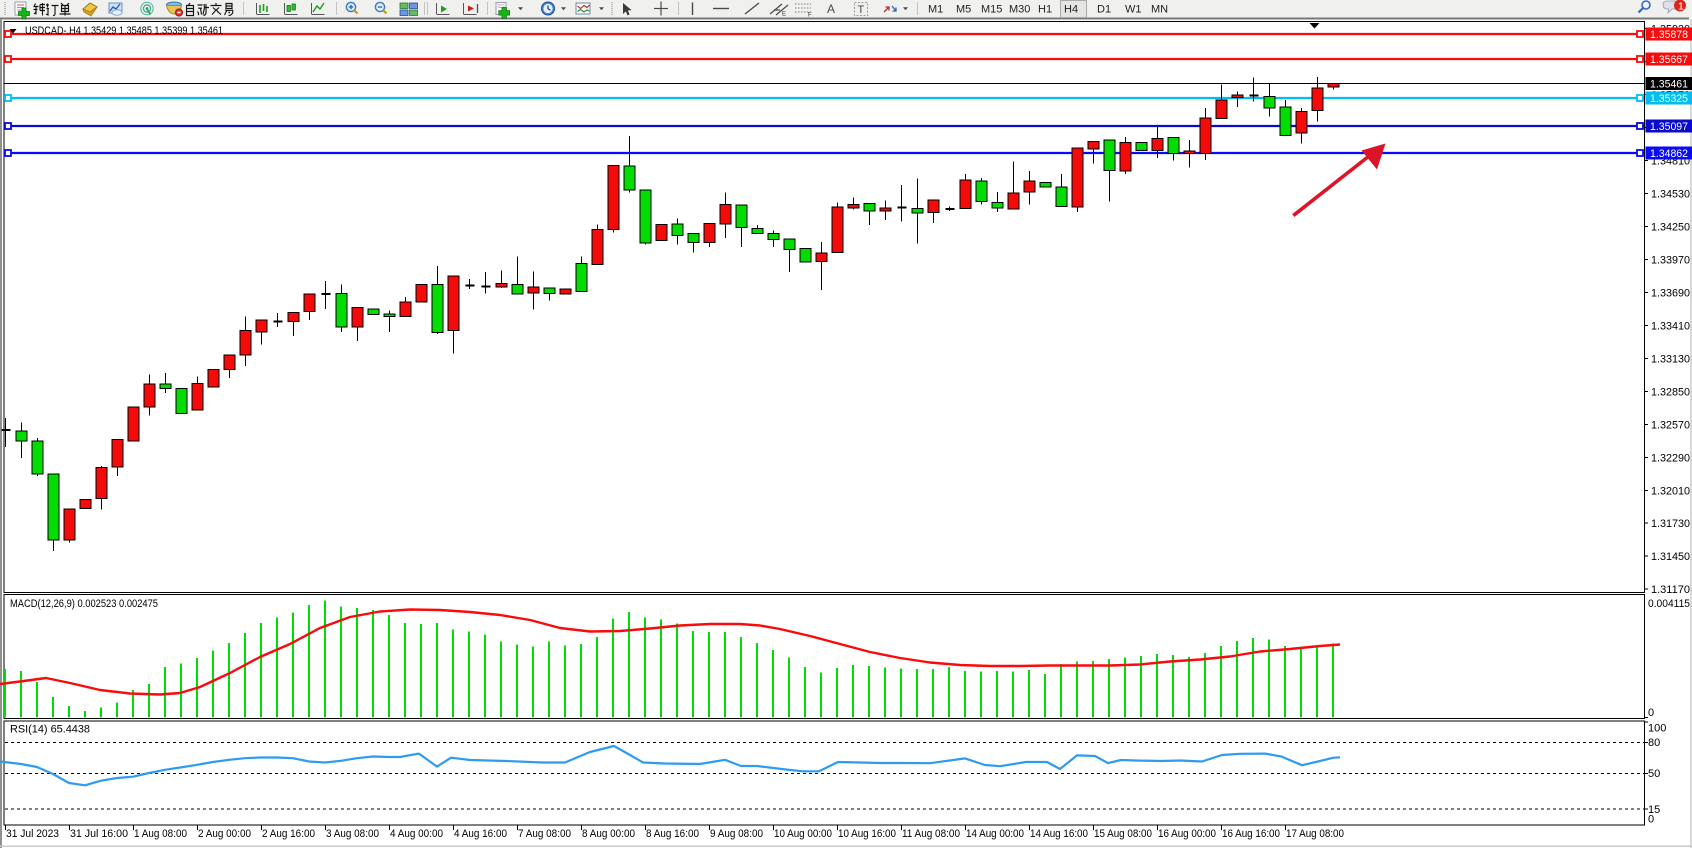 The image size is (1692, 853). I want to click on svg-text: 31 Jul 16:00, so click(99, 834).